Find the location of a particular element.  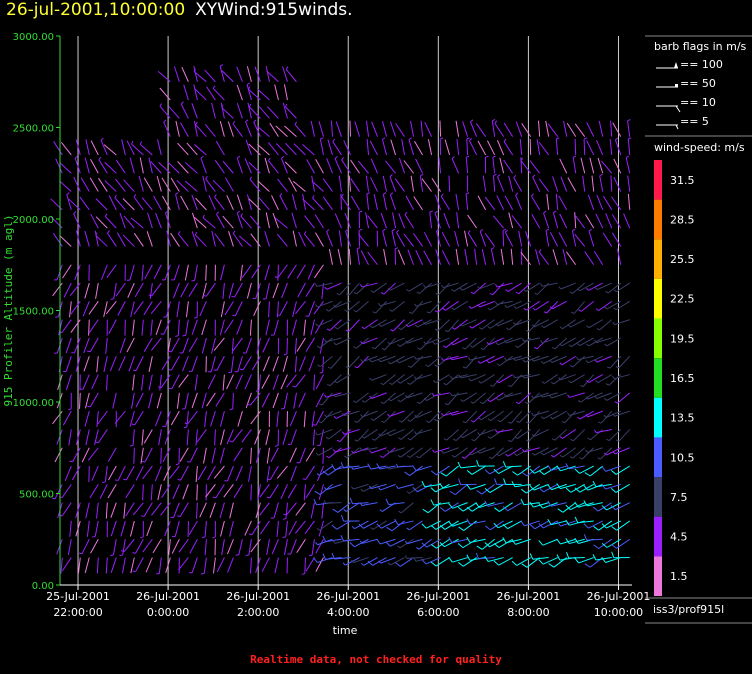

y-tick-label: 1500.00 is located at coordinates (33, 312).